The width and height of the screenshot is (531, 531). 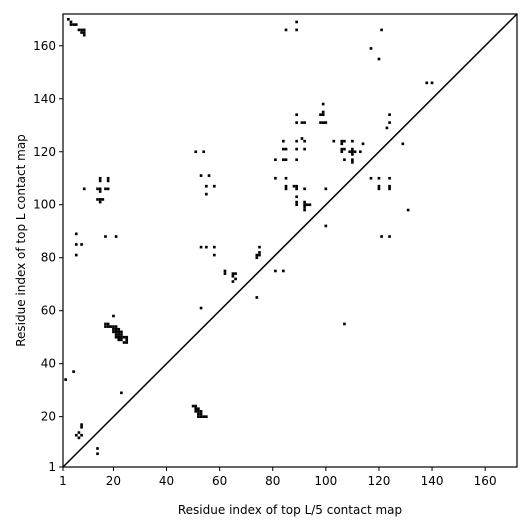 I want to click on x-tick-label: 100, so click(x=325, y=481).